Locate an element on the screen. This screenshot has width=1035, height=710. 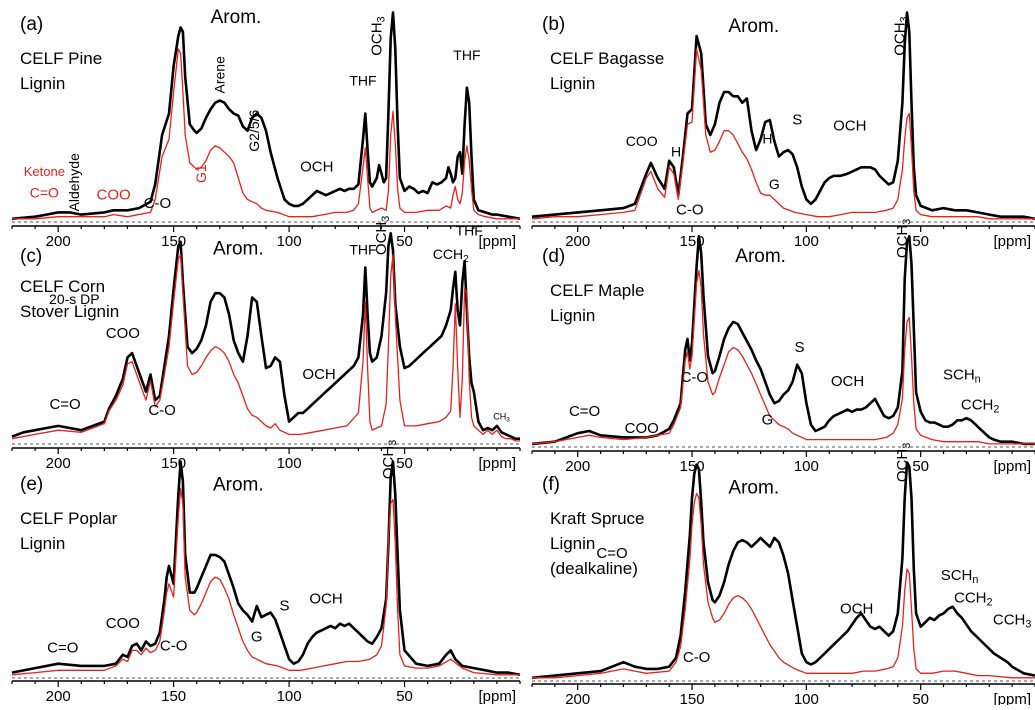
peak-annotation: Aldehyde is located at coordinates (74, 182).